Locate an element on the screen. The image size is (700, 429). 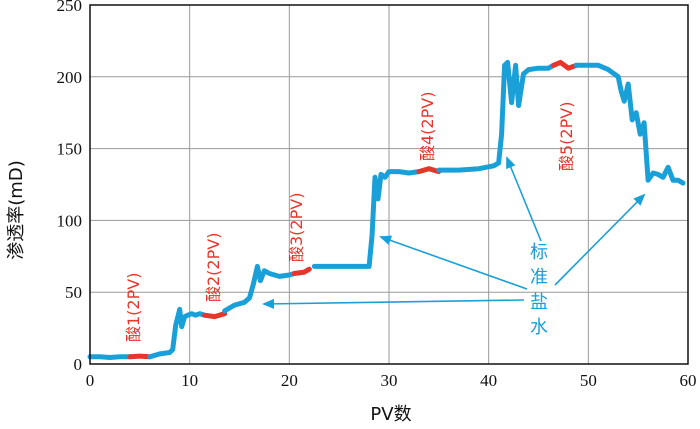
x-tick-label-5: 50 is located at coordinates (588, 380).